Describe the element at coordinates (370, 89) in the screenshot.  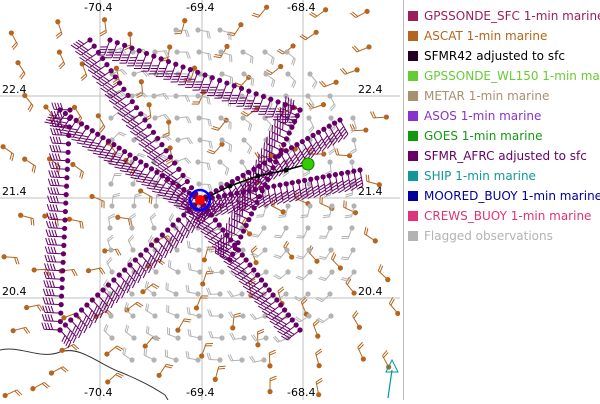
I see `lat-label-right: 22.4` at that location.